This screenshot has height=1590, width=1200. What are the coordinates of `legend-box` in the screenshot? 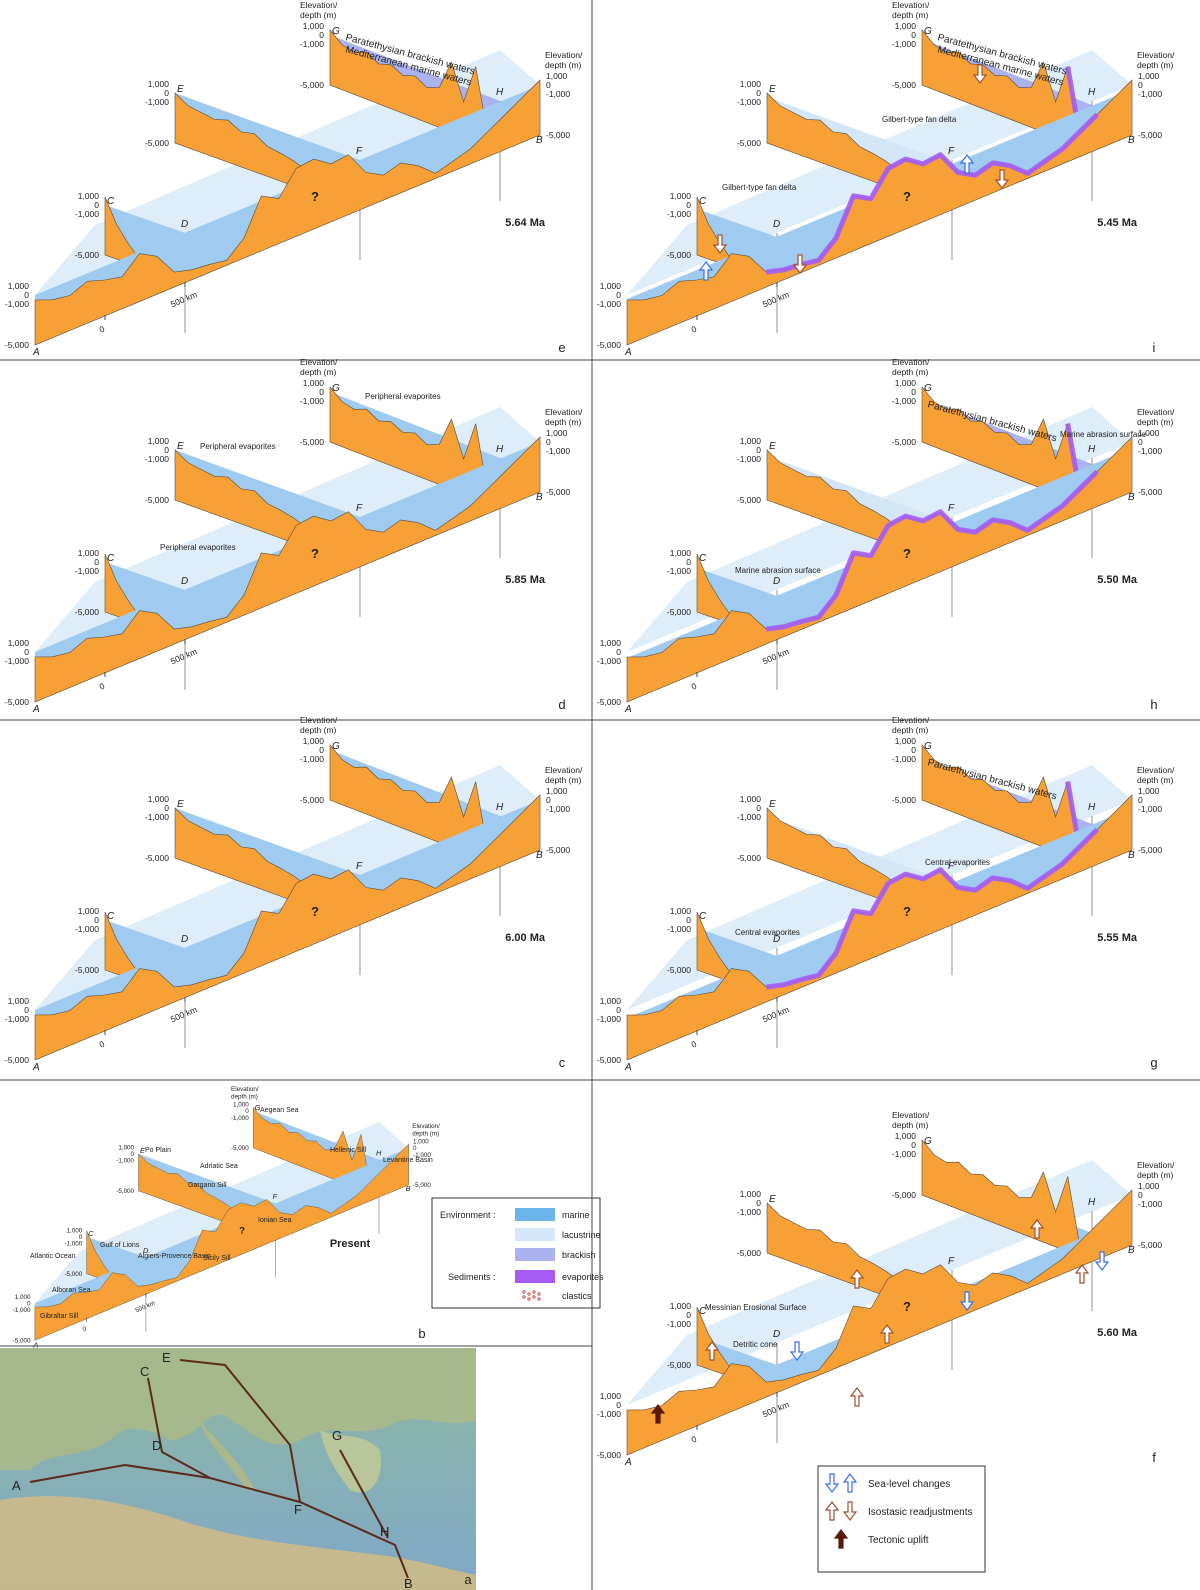 It's located at (901, 1519).